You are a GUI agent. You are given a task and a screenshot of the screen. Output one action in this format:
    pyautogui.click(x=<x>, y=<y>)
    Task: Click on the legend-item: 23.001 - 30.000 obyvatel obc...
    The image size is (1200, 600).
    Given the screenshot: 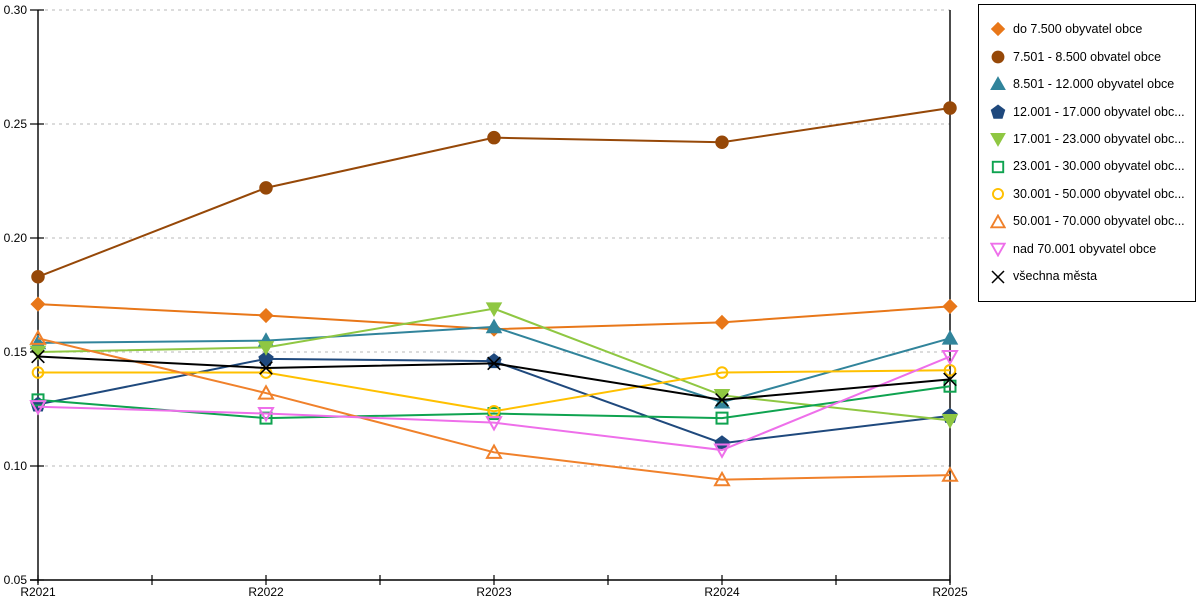 What is the action you would take?
    pyautogui.click(x=1090, y=167)
    